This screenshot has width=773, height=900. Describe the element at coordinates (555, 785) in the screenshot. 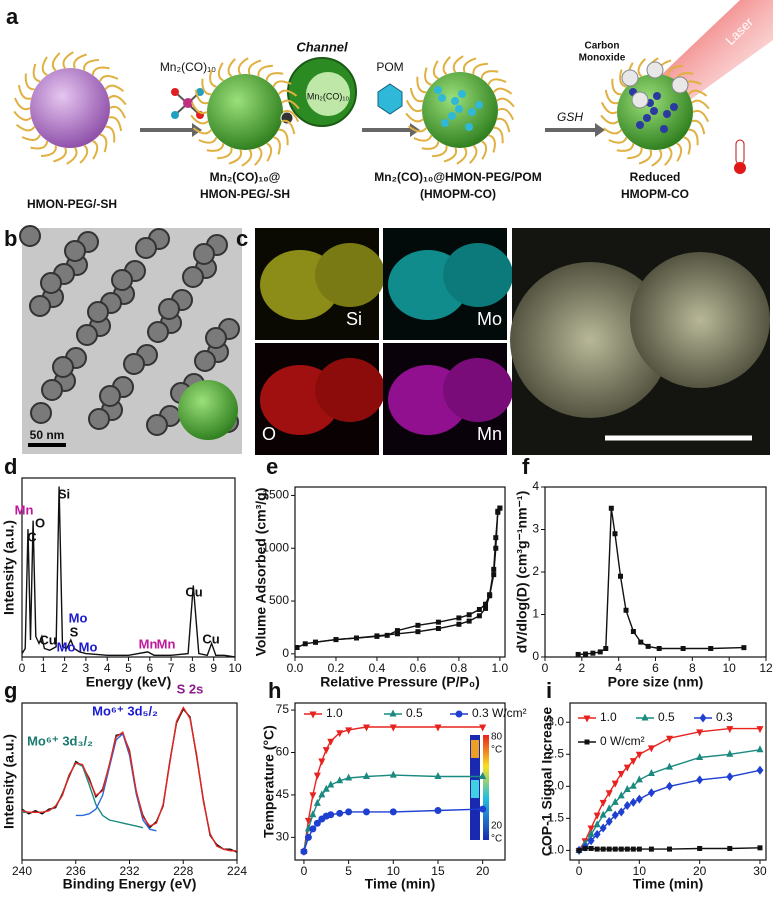

I see `y-tick-label: 2.0` at that location.